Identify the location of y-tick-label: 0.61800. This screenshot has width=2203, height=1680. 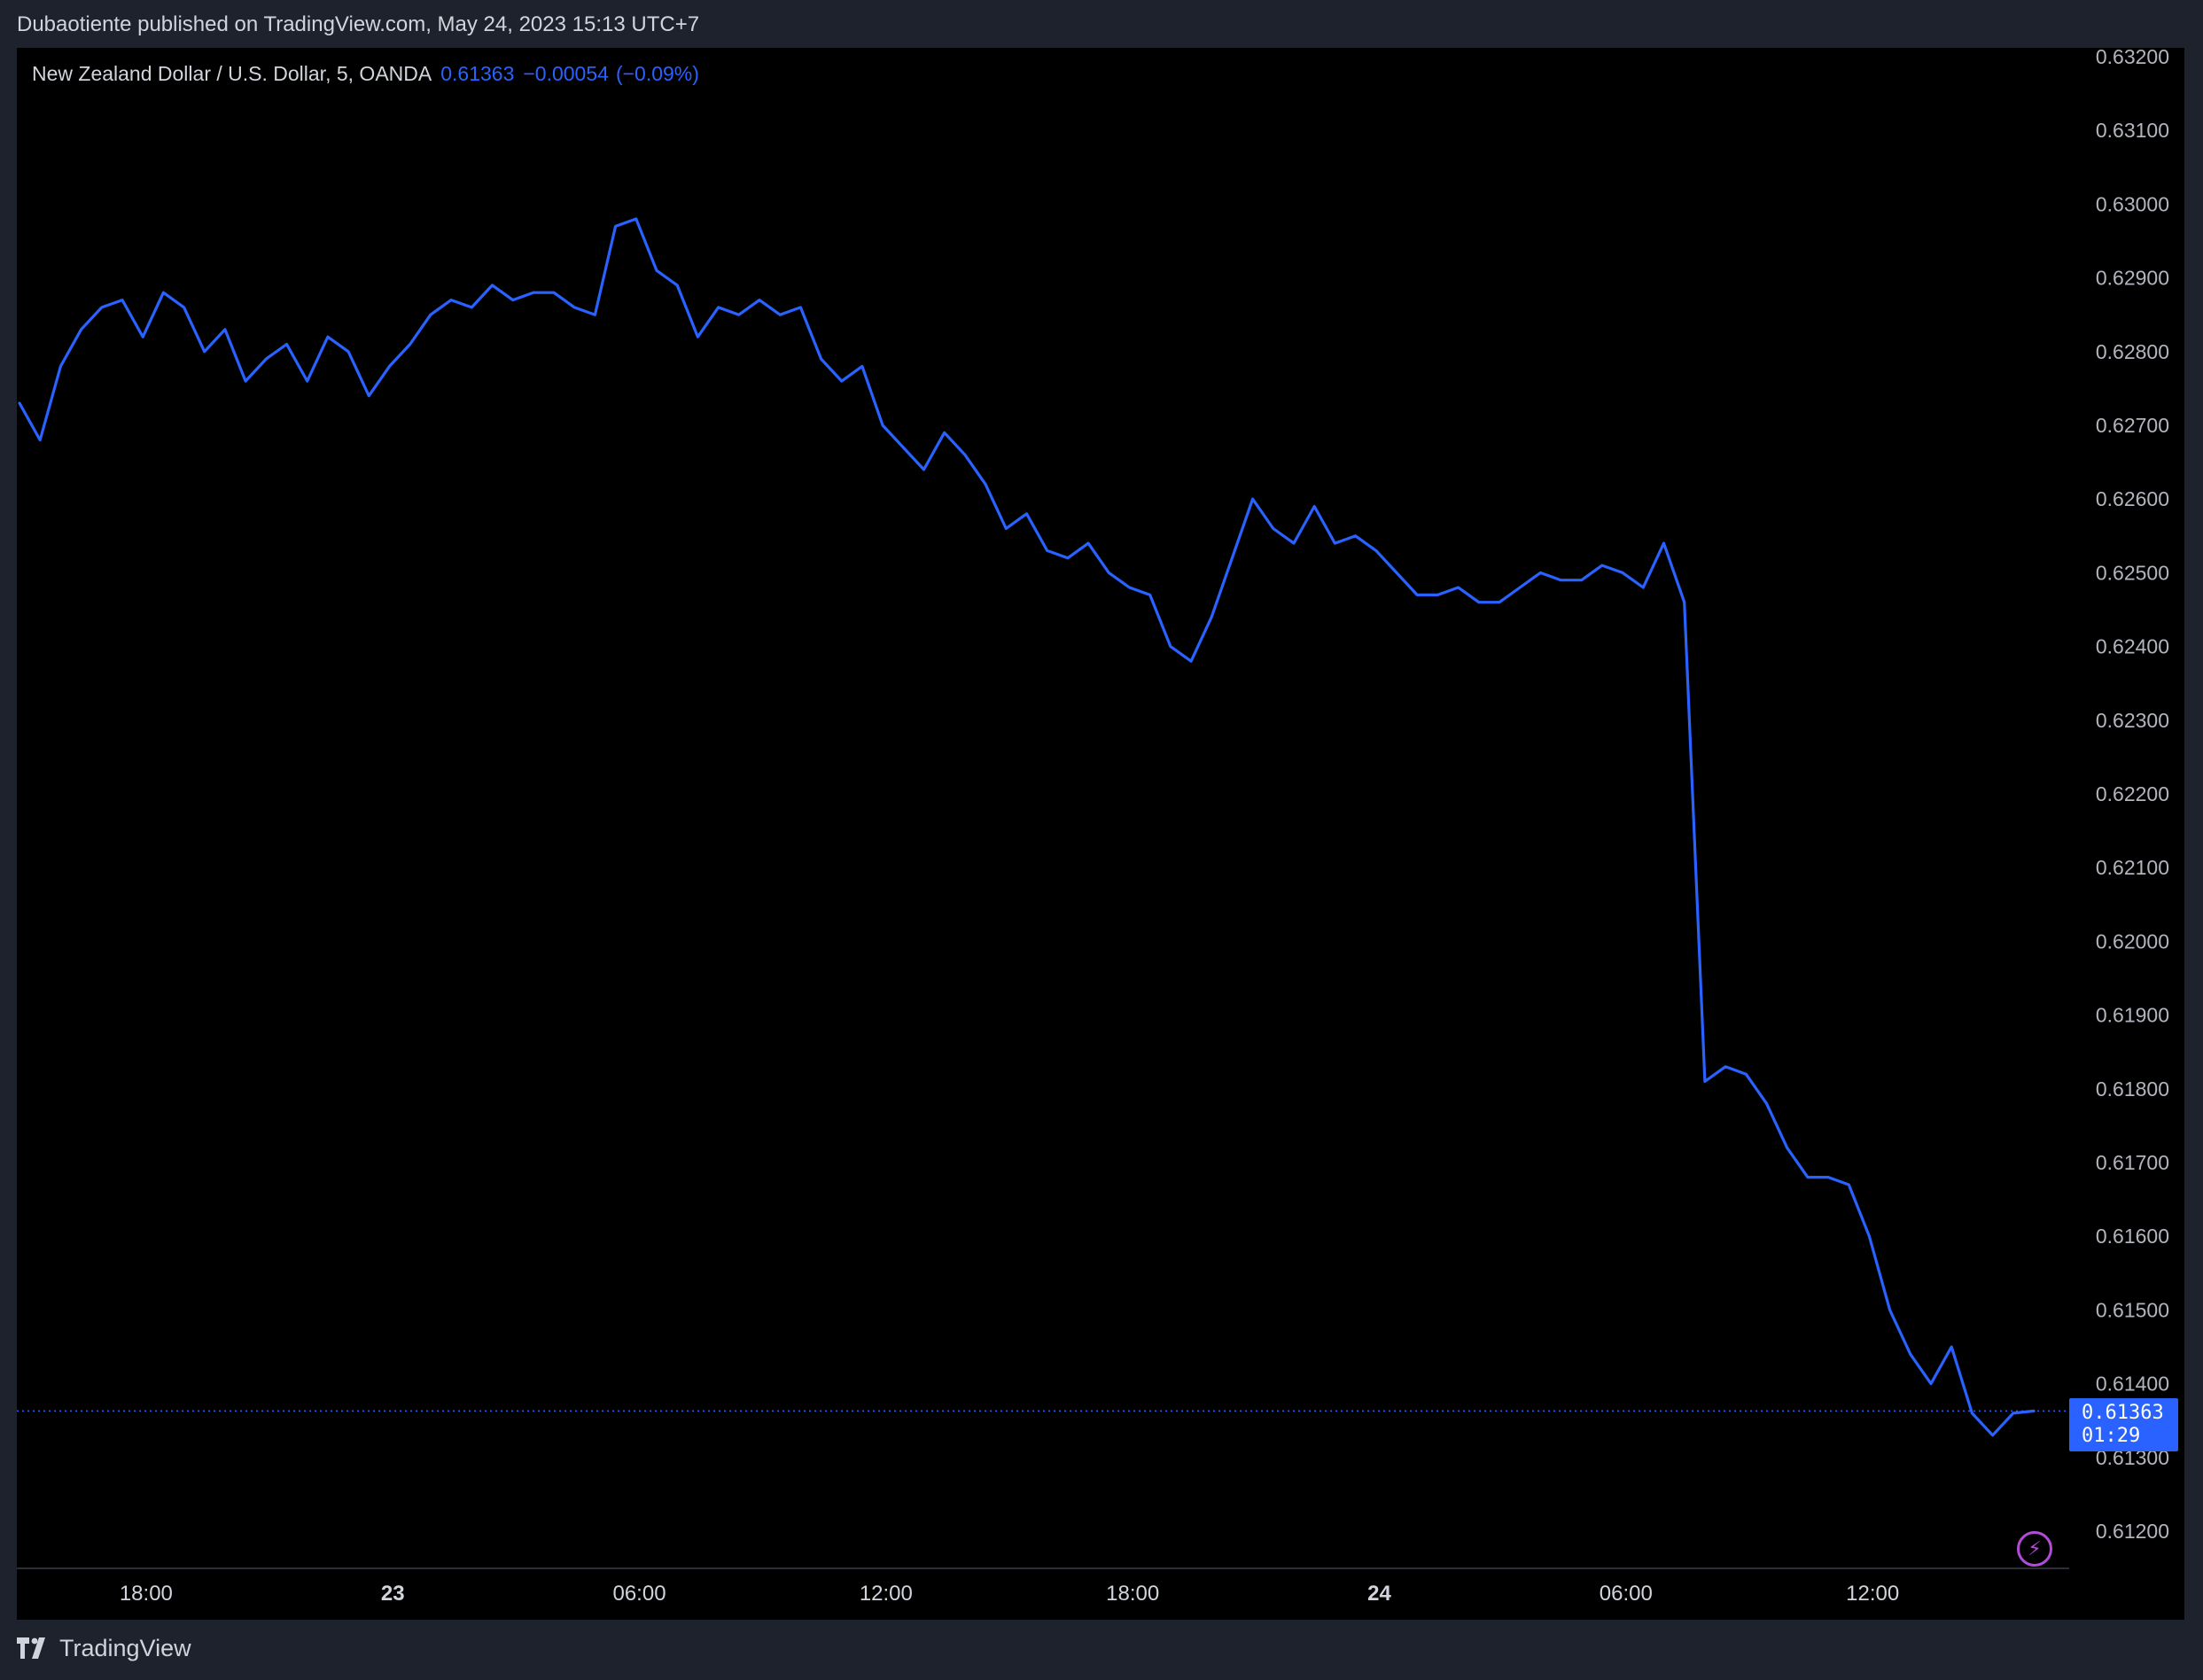
(2133, 1089).